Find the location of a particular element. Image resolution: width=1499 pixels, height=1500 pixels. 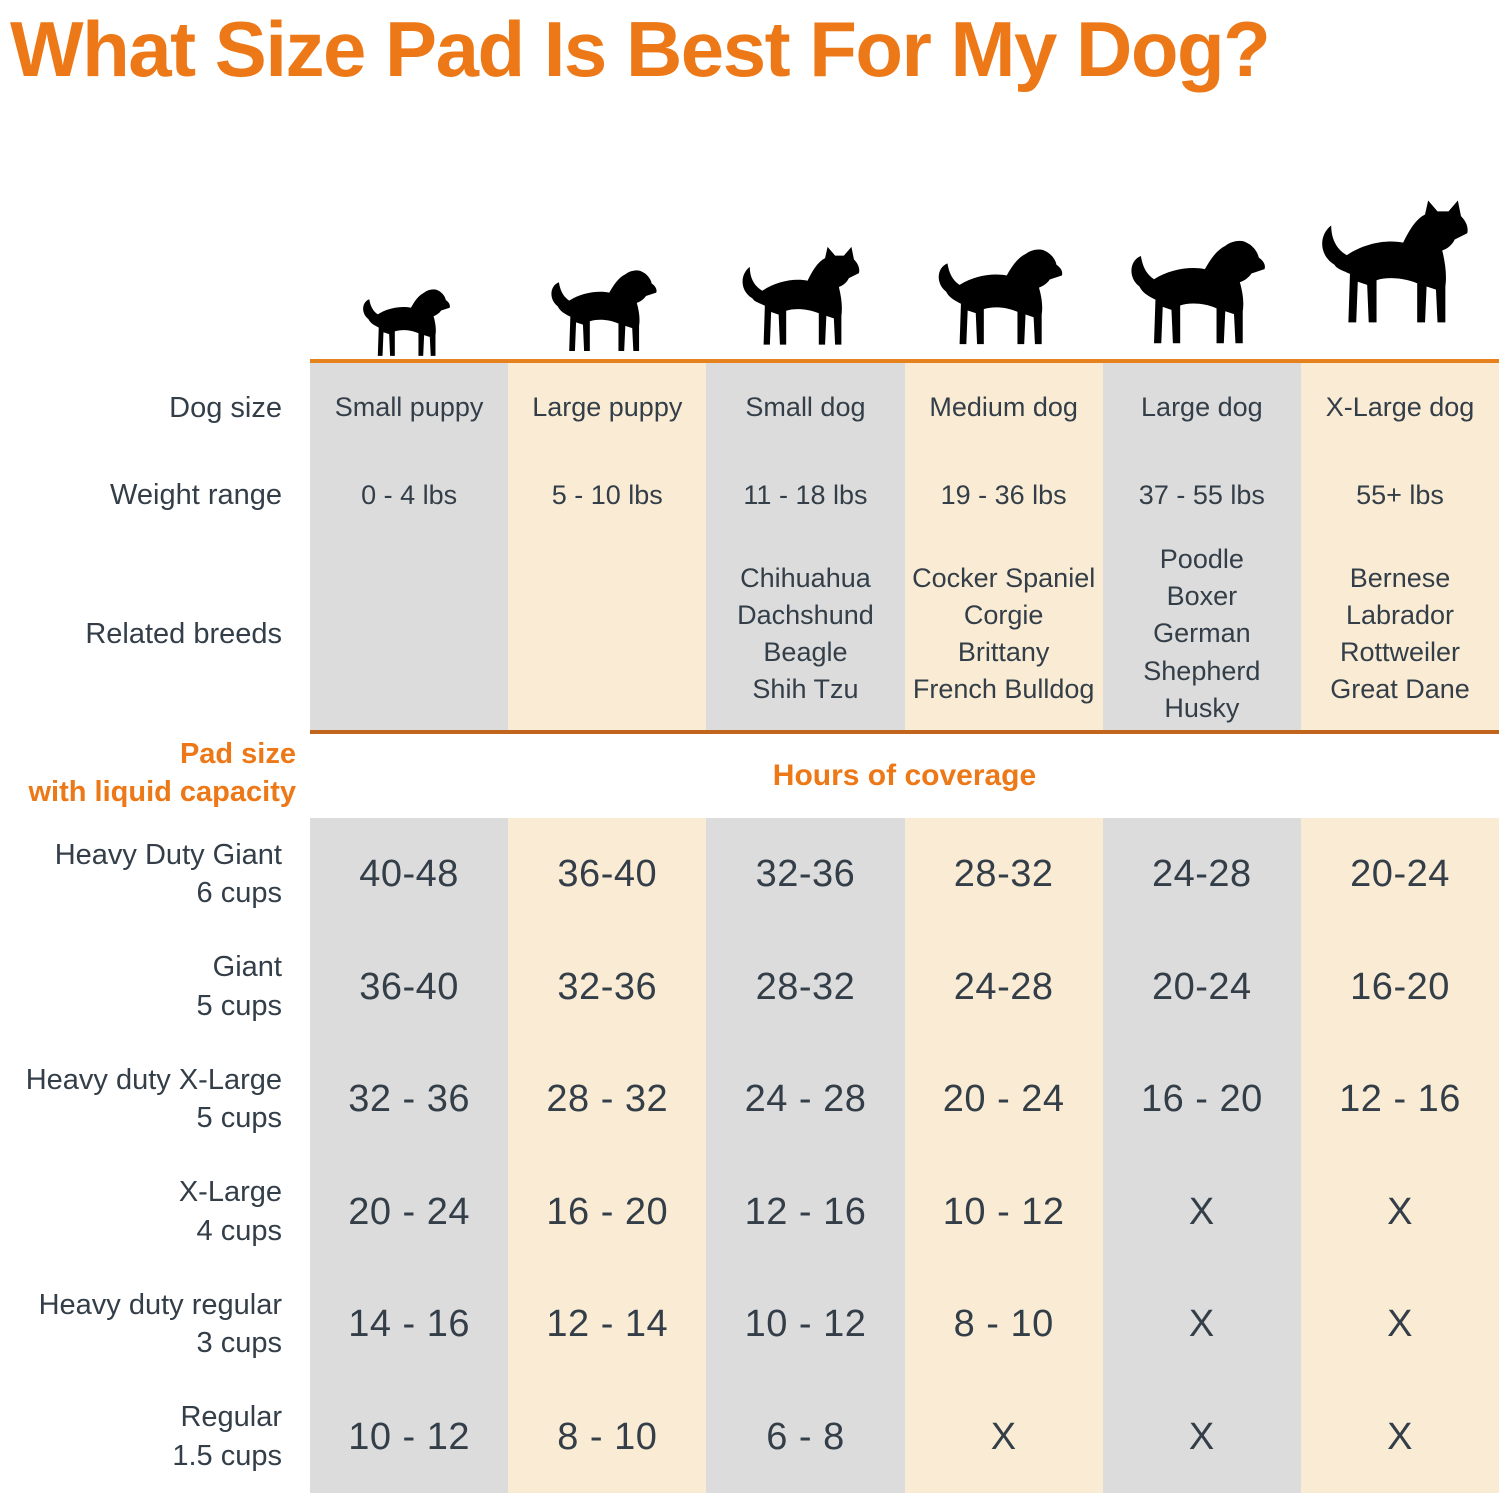

dog-size-cell: X-Large dog is located at coordinates (1399, 408).